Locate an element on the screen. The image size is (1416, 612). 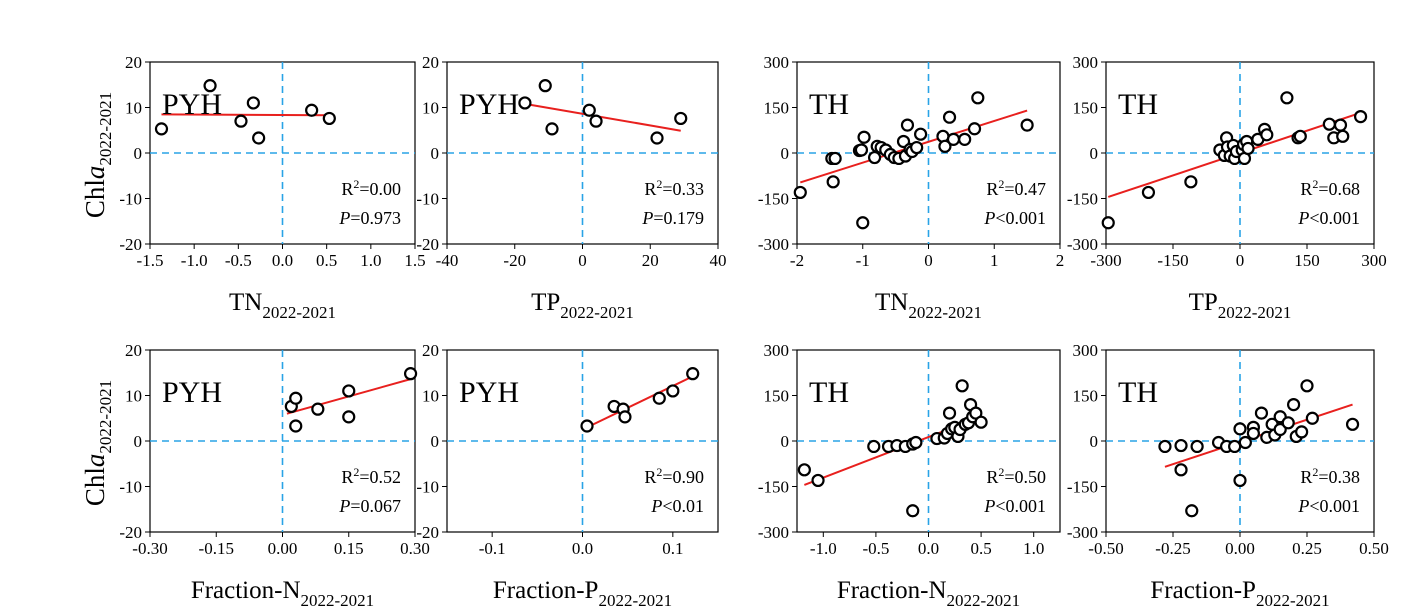
x-tick-label: -1 is located at coordinates (863, 260).